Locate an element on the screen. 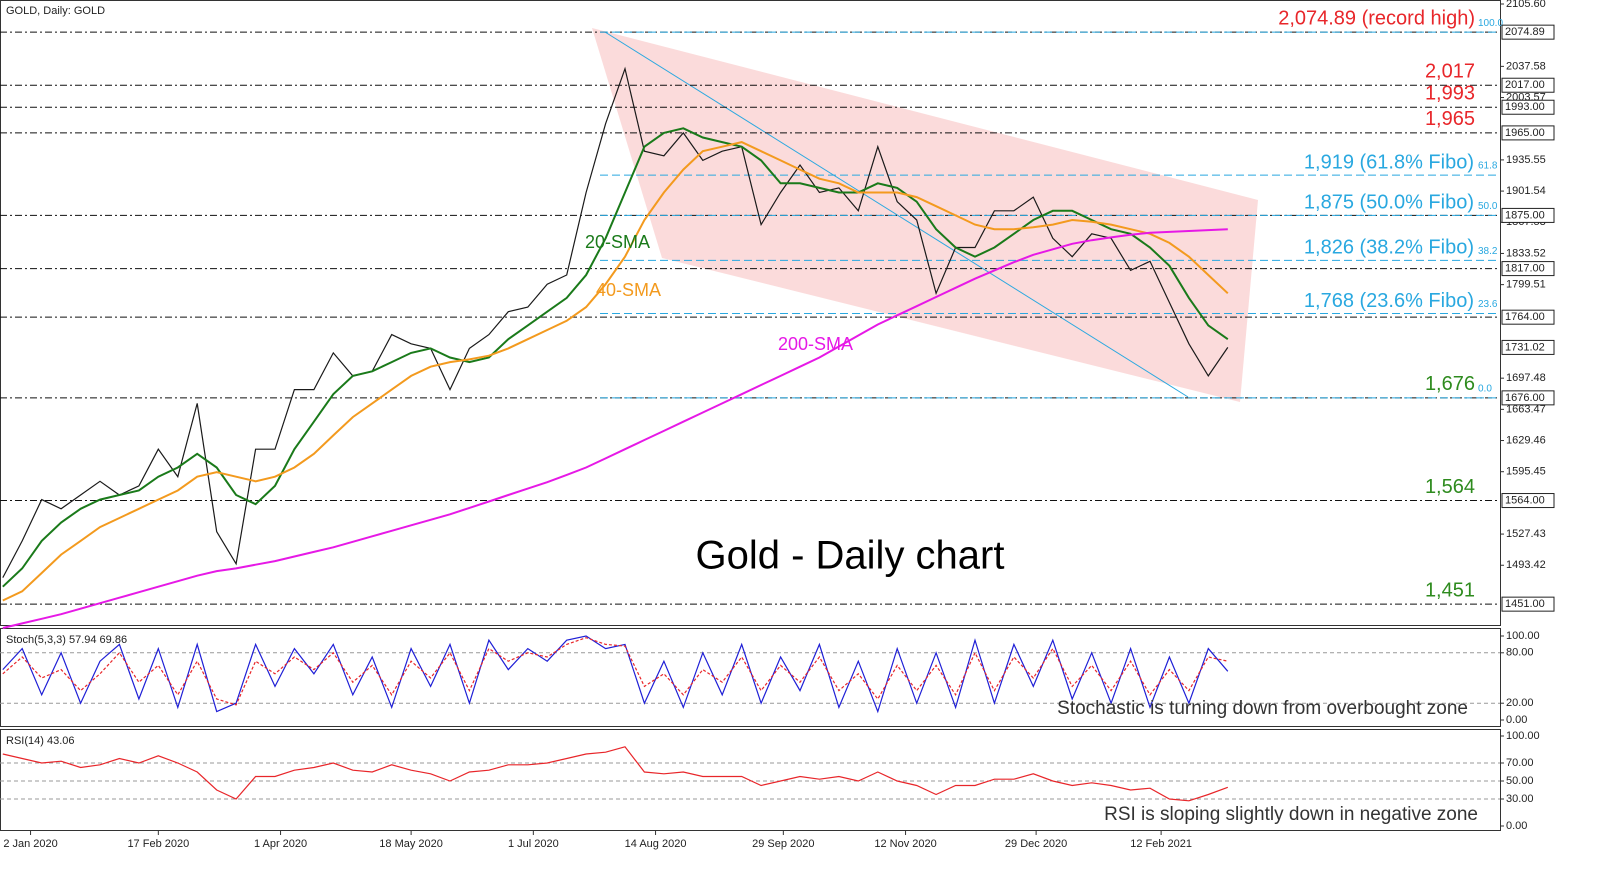 The width and height of the screenshot is (1607, 877). y-tick-label: 1901.54 is located at coordinates (1526, 191).